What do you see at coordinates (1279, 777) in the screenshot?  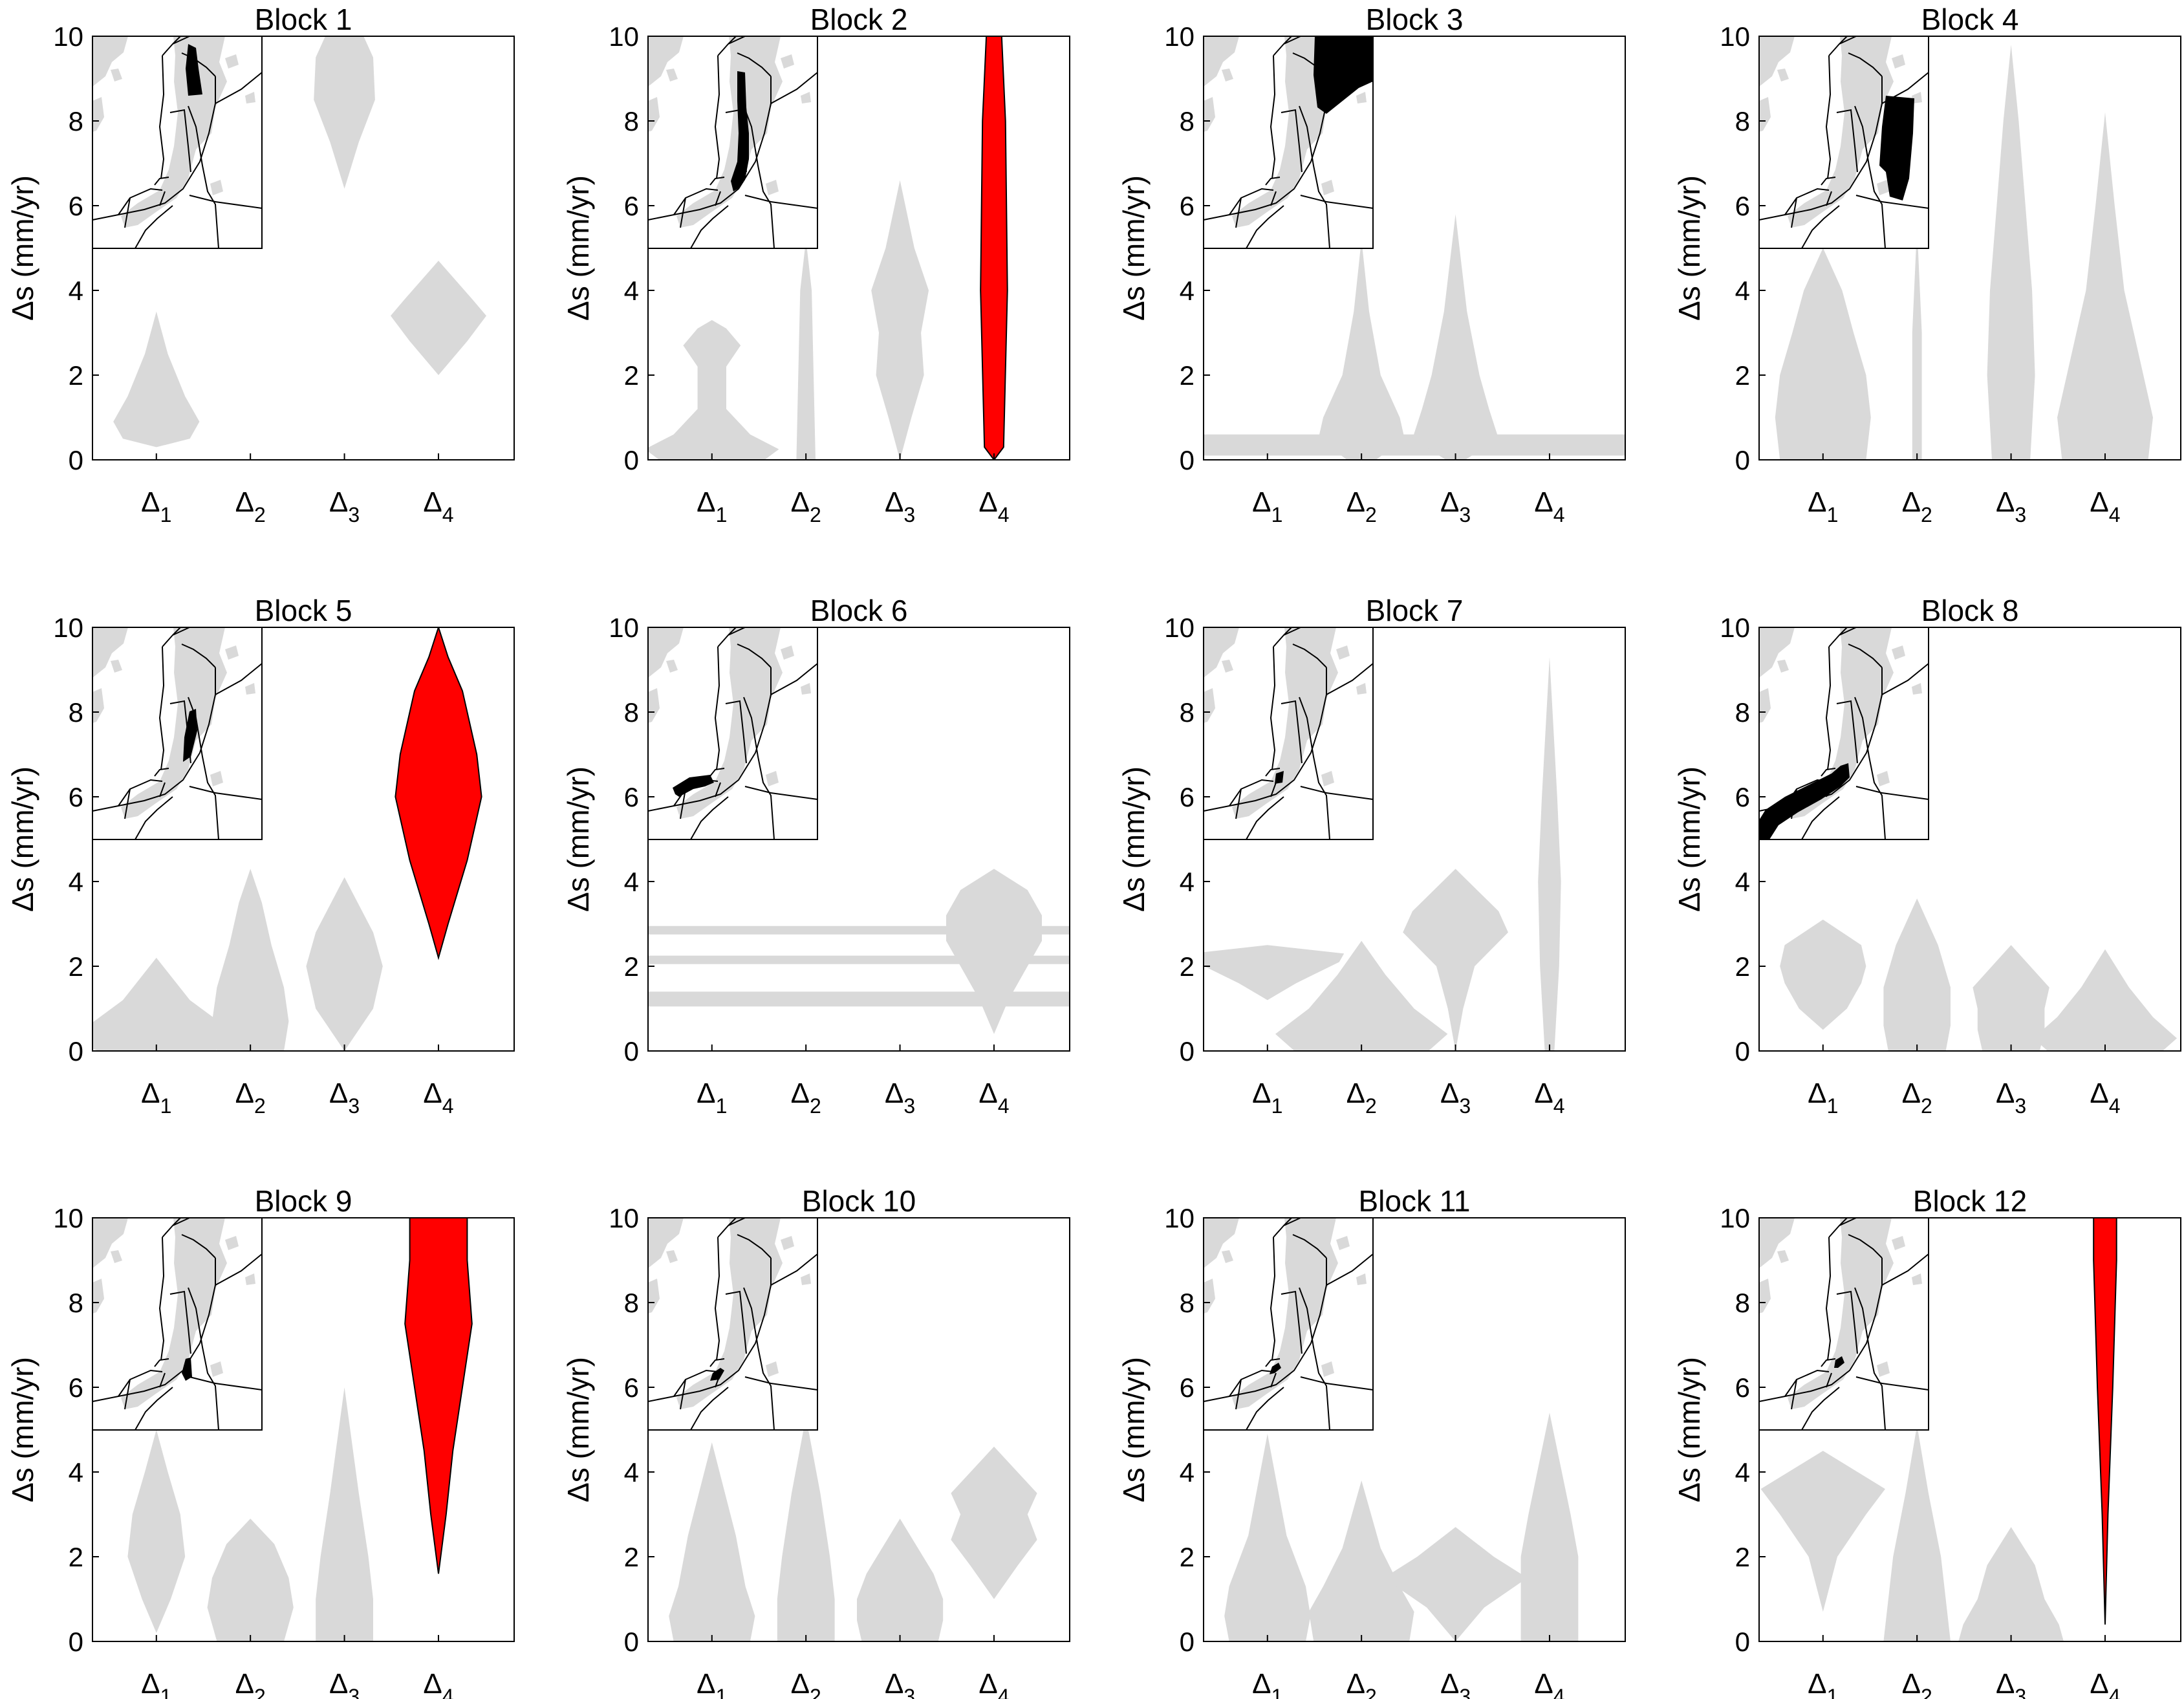 I see `inset-highlight` at bounding box center [1279, 777].